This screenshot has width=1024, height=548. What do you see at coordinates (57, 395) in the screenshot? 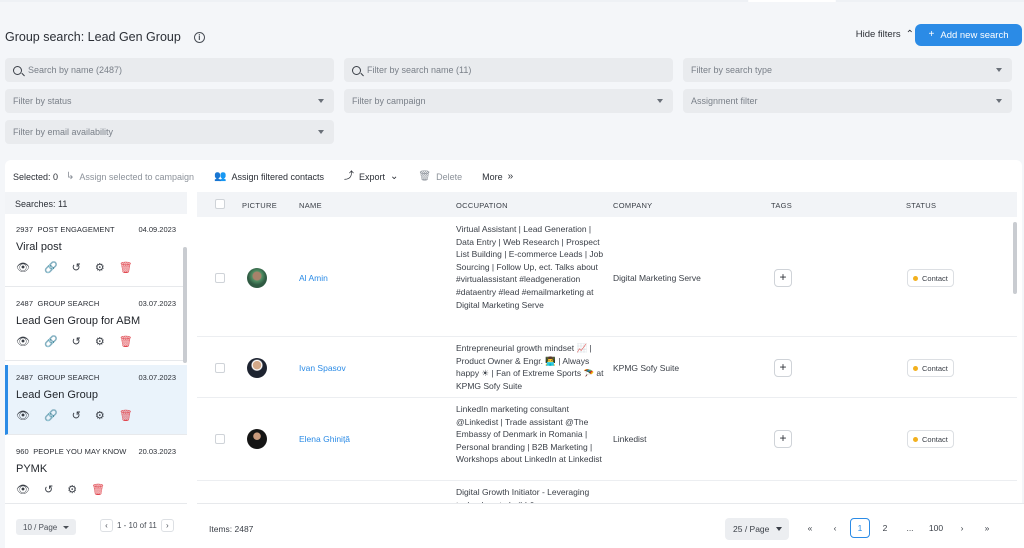
I see `card-name: Lead Gen Group` at bounding box center [57, 395].